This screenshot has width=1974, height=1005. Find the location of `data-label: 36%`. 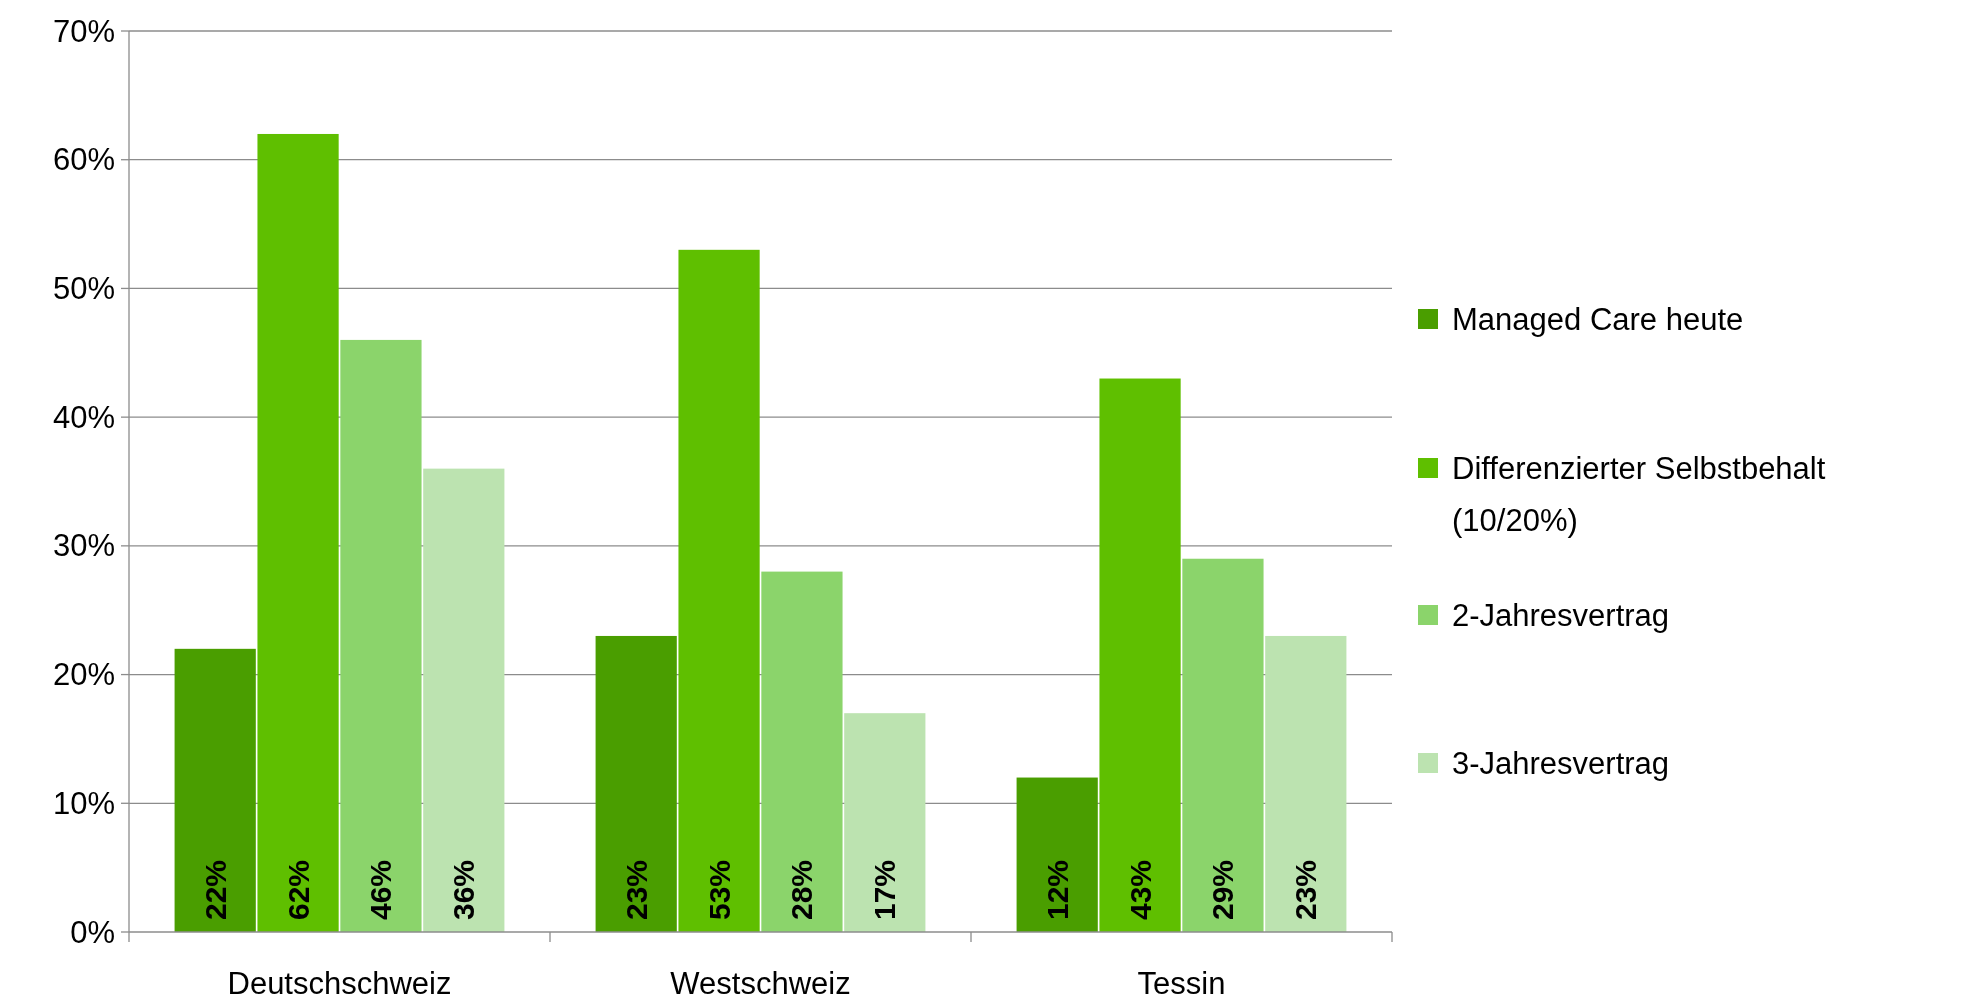

data-label: 36% is located at coordinates (464, 889).